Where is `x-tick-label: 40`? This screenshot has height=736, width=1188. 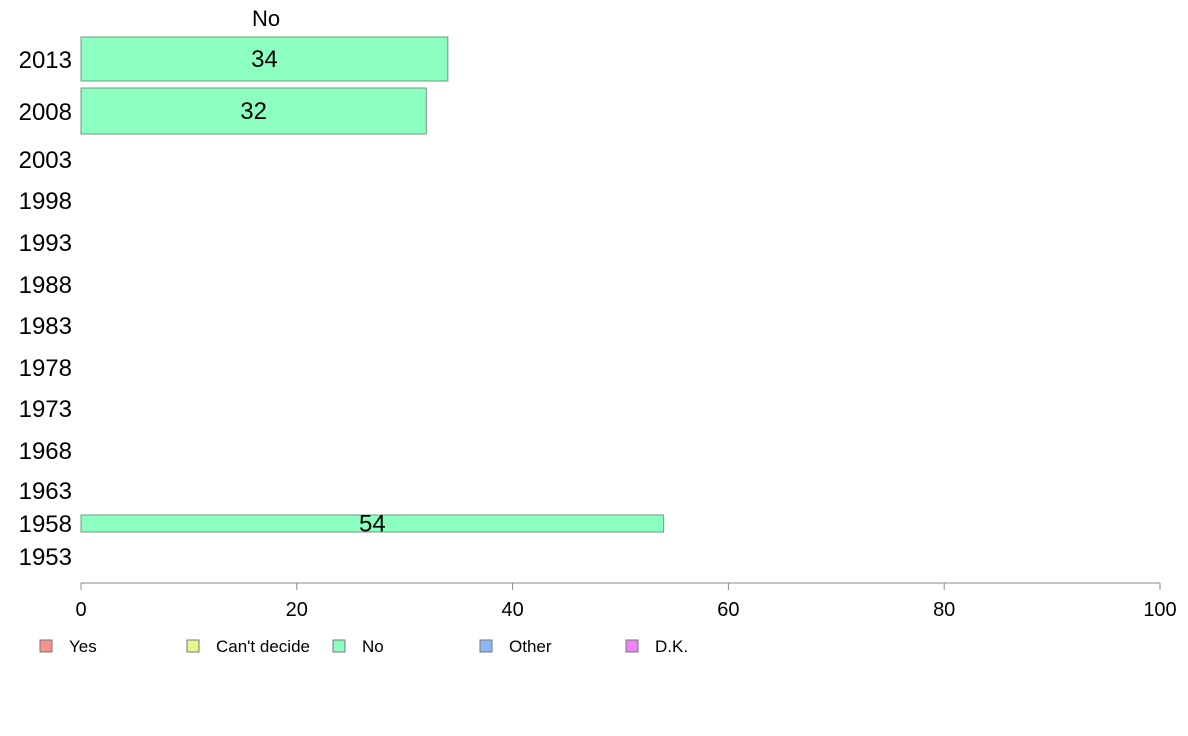 x-tick-label: 40 is located at coordinates (512, 610).